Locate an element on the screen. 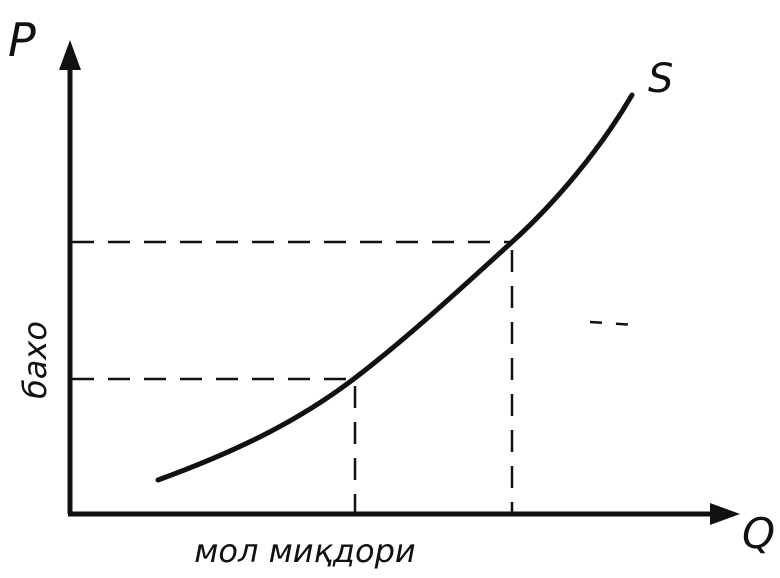 The width and height of the screenshot is (780, 578). stray-mark is located at coordinates (613, 323).